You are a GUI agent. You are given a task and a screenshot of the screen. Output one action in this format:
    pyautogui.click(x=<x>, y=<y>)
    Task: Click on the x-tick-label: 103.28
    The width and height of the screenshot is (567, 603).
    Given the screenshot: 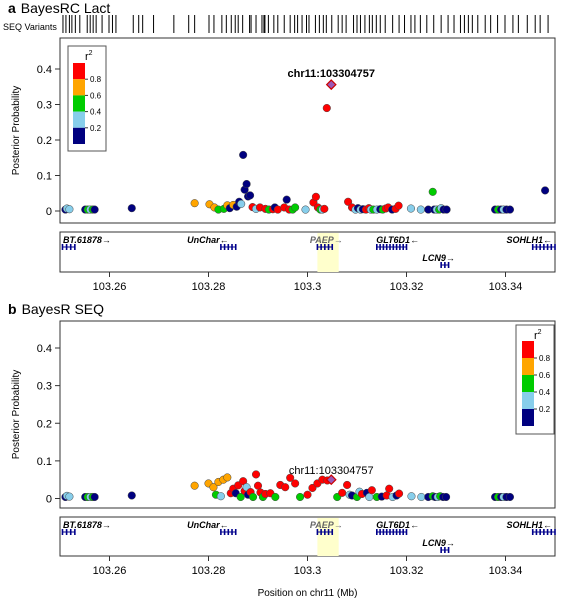 What is the action you would take?
    pyautogui.click(x=209, y=571)
    